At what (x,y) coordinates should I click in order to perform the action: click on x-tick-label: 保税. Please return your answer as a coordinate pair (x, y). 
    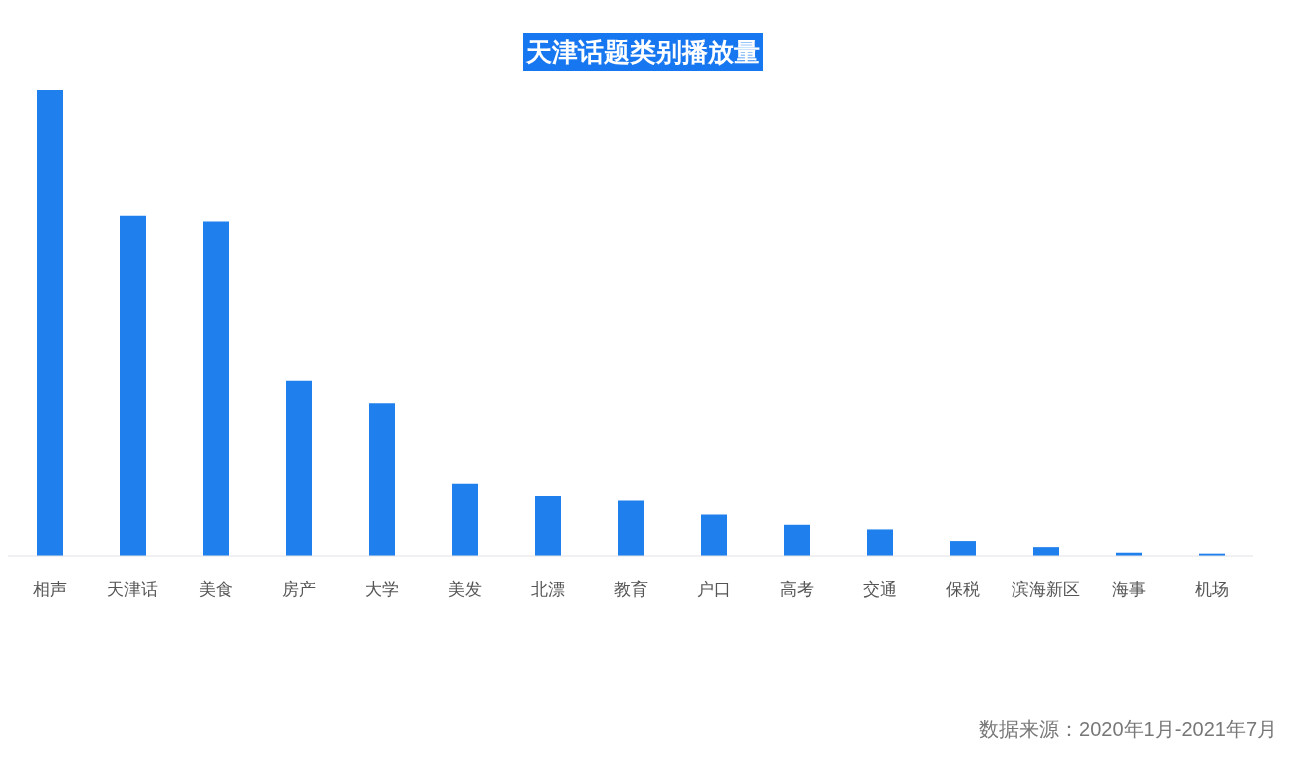
    Looking at the image, I should click on (962, 589).